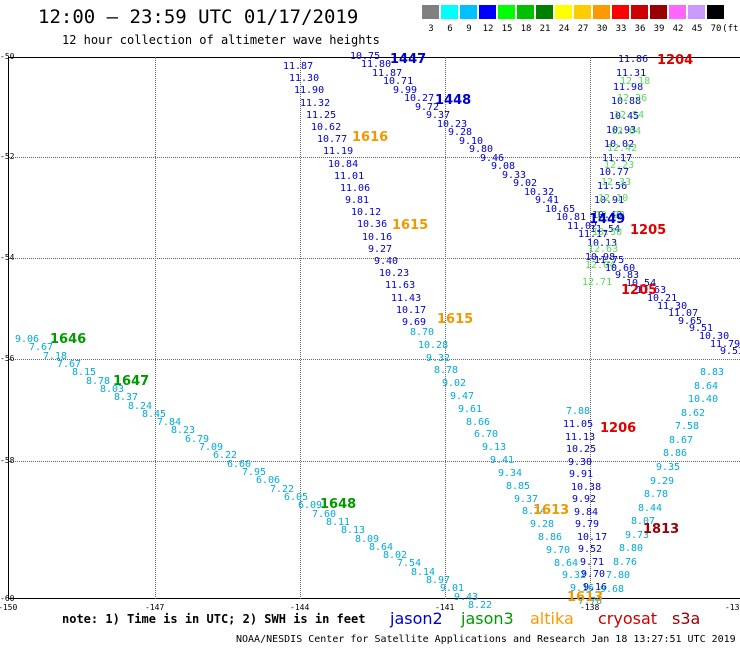 The height and width of the screenshot is (650, 740). Describe the element at coordinates (616, 182) in the screenshot. I see `wave-height-value: 12.33` at that location.